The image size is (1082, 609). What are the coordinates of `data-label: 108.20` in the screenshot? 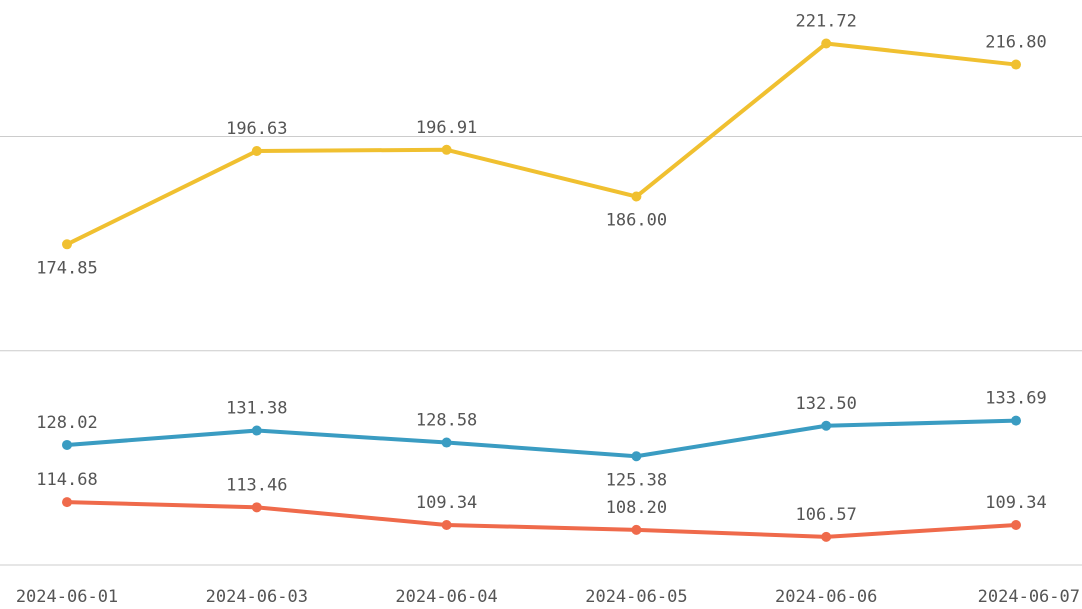 It's located at (636, 508).